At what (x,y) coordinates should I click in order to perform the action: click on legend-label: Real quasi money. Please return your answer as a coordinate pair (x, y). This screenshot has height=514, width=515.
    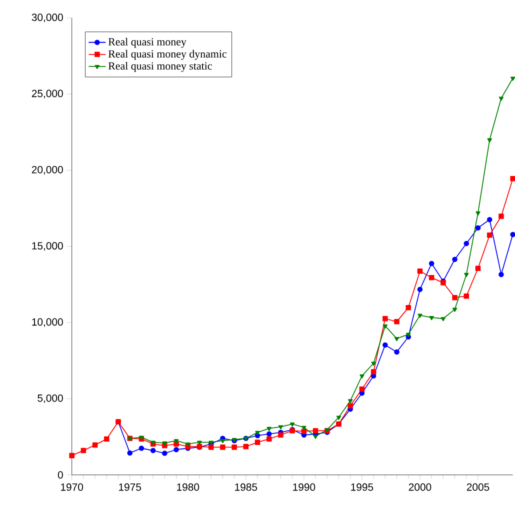
    Looking at the image, I should click on (147, 43).